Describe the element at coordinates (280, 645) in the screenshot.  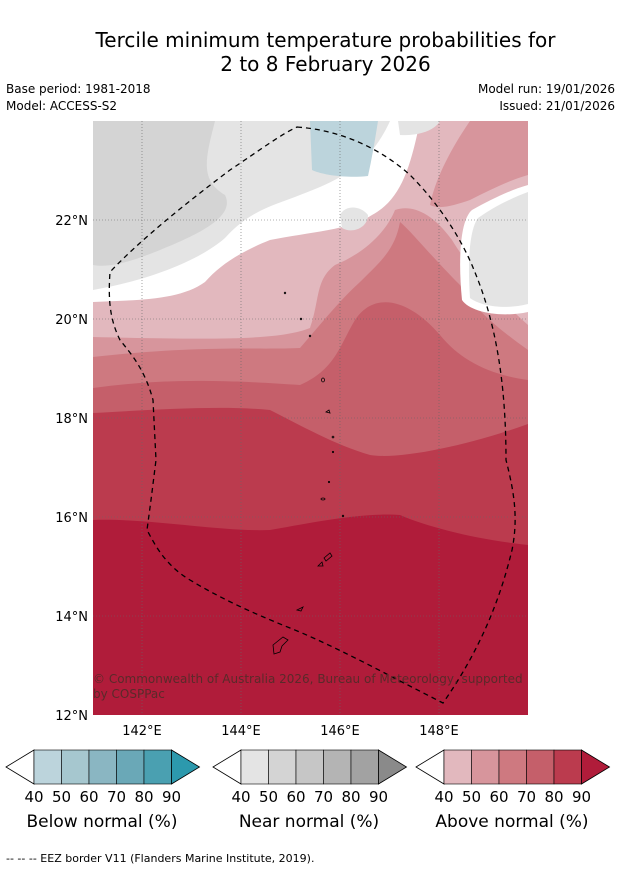
I see `guam-island` at that location.